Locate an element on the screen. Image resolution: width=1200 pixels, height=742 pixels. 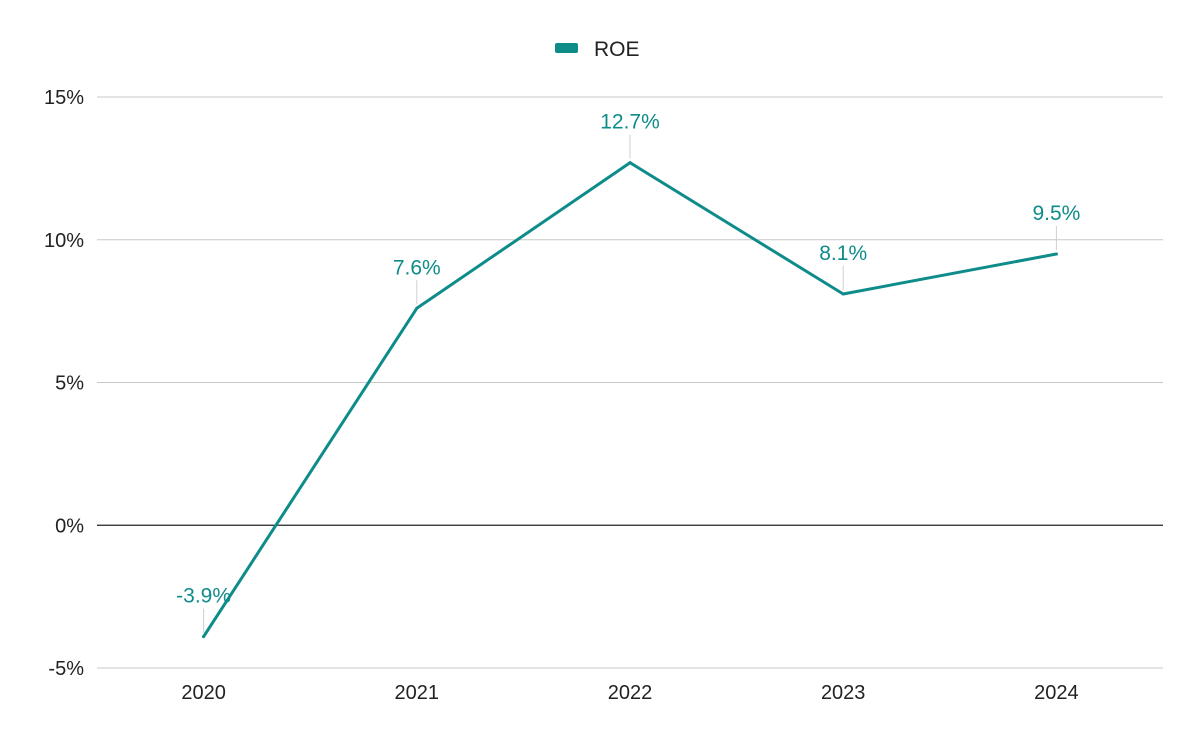
x-tick-label: 2020 is located at coordinates (203, 693).